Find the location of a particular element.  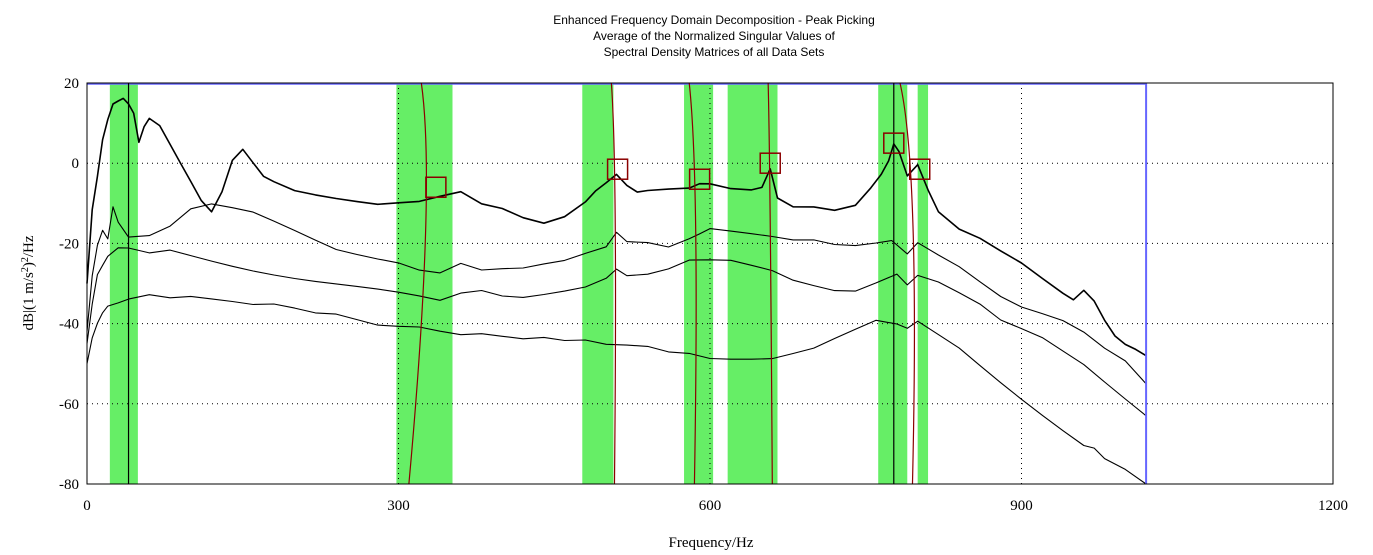

peak-markers is located at coordinates (678, 165).